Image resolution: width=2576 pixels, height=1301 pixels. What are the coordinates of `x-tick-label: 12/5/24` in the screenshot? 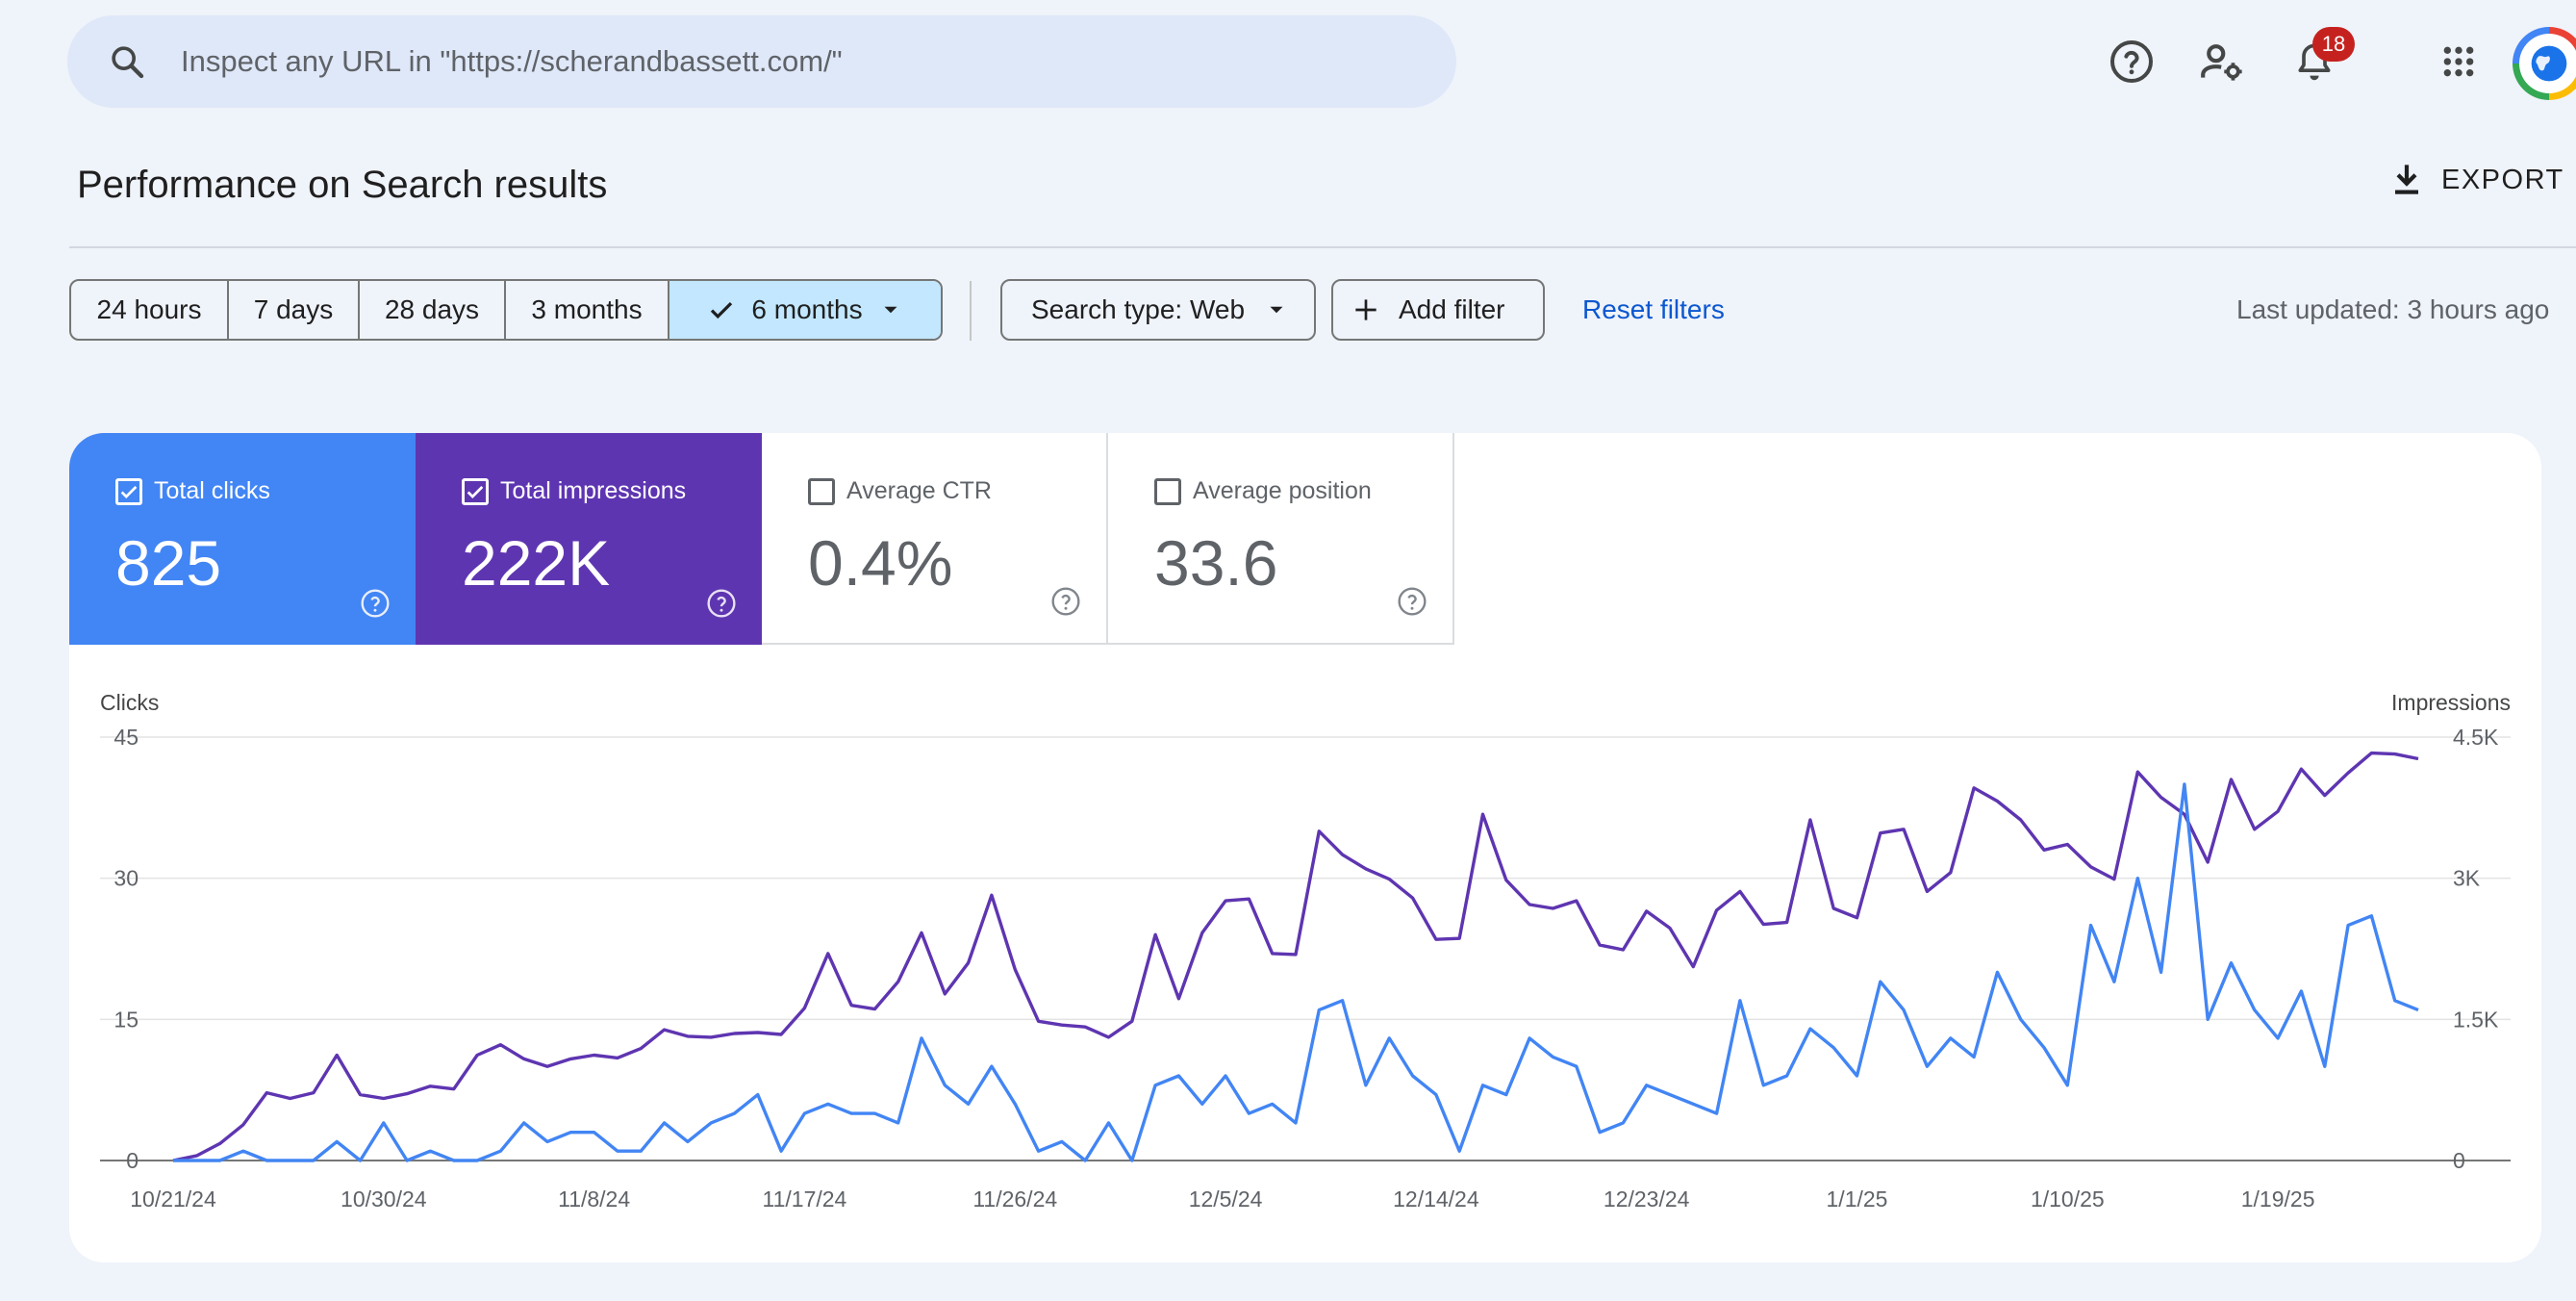 It's located at (1226, 1199).